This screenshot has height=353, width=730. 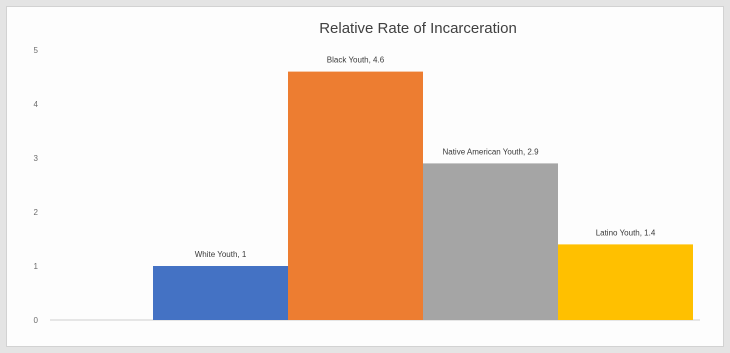 What do you see at coordinates (36, 158) in the screenshot?
I see `y-tick-label: 3` at bounding box center [36, 158].